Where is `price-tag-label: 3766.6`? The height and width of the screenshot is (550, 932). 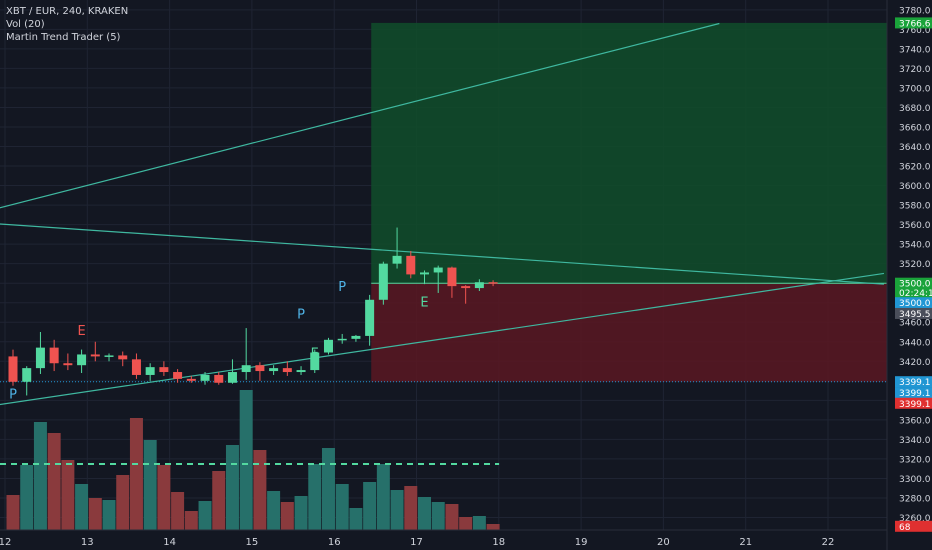 price-tag-label: 3766.6 is located at coordinates (915, 24).